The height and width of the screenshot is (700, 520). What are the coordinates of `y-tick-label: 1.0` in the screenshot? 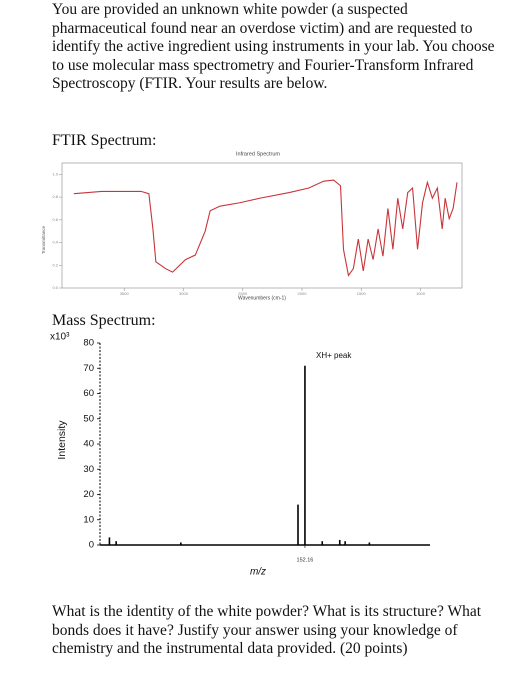 It's located at (55, 173).